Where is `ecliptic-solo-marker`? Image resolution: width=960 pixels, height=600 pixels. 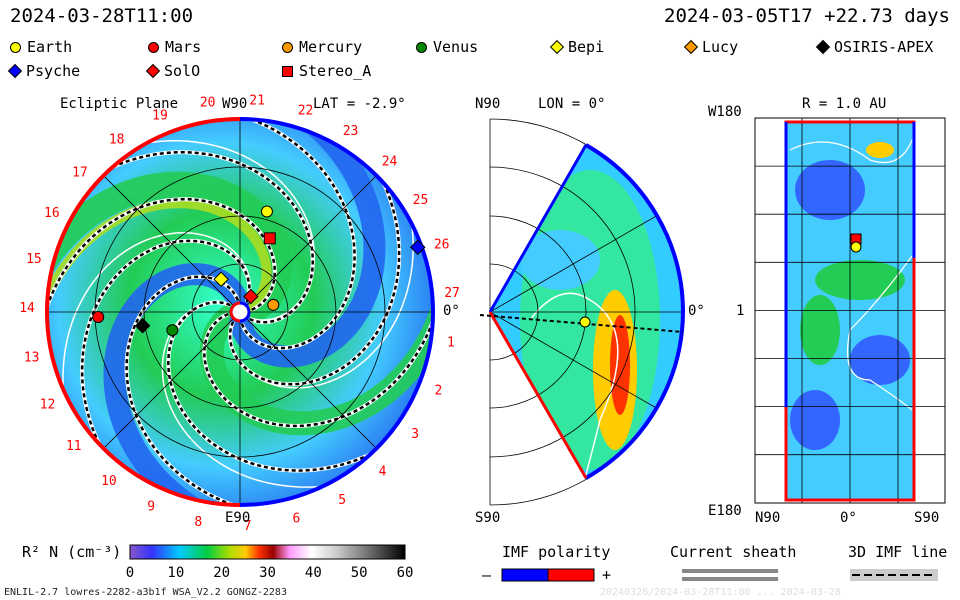
ecliptic-solo-marker is located at coordinates (251, 296).